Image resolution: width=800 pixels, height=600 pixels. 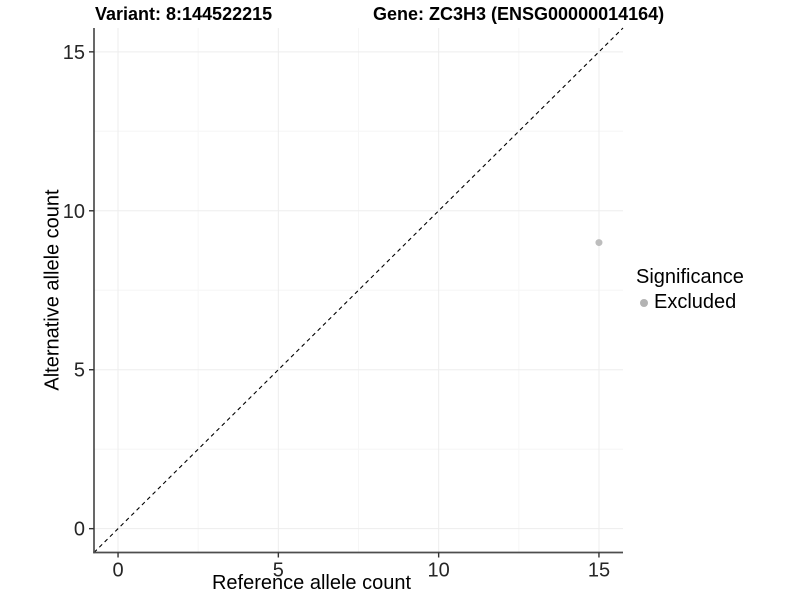 What do you see at coordinates (690, 277) in the screenshot?
I see `legend-title: Significance` at bounding box center [690, 277].